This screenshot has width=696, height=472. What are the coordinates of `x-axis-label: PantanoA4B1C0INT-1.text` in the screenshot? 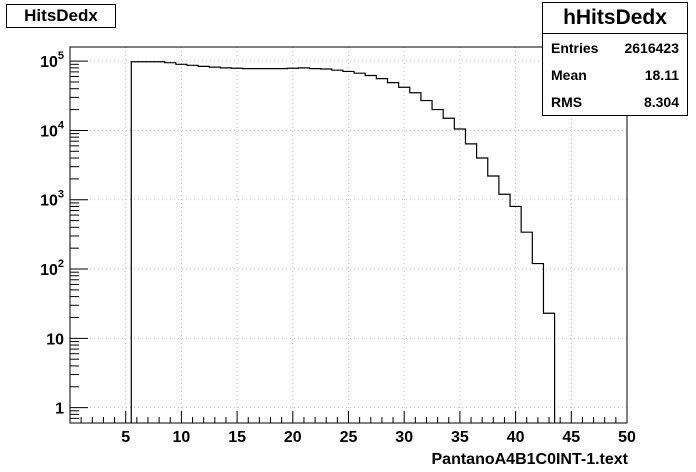 It's located at (530, 459).